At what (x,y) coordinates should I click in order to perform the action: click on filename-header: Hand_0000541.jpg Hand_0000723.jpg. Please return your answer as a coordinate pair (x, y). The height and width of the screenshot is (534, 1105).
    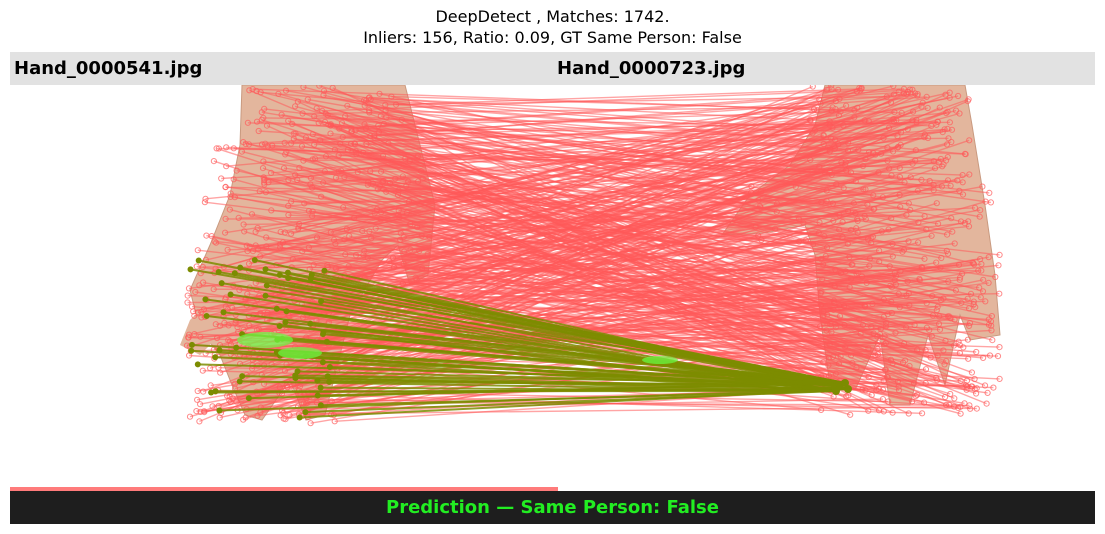
    Looking at the image, I should click on (552, 68).